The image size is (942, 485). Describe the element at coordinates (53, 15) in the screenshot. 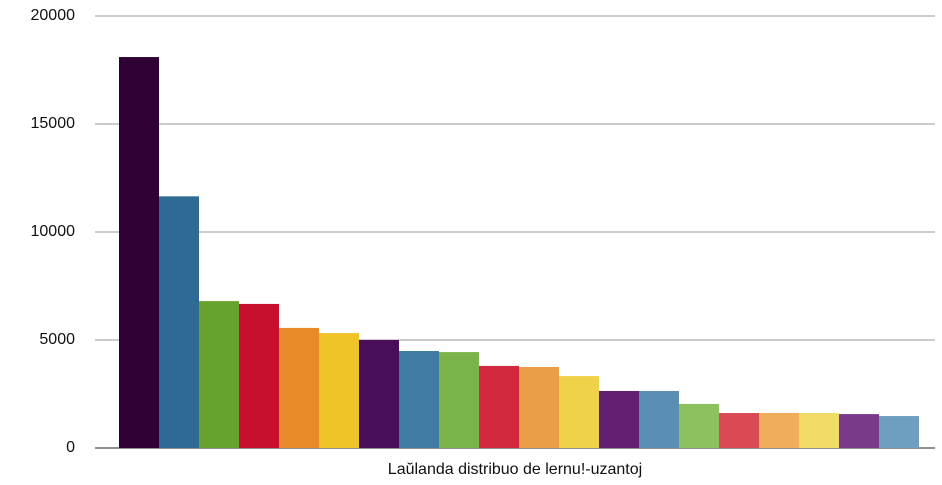

I see `y-tick-label: 20000` at that location.